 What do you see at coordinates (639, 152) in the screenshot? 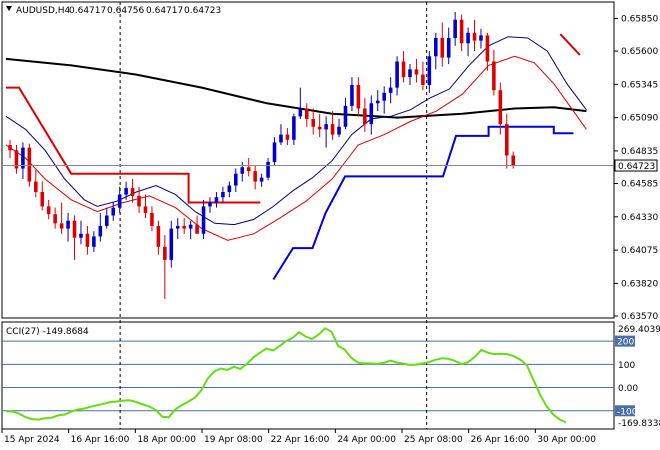
I see `price-tick-label: 0.64835` at bounding box center [639, 152].